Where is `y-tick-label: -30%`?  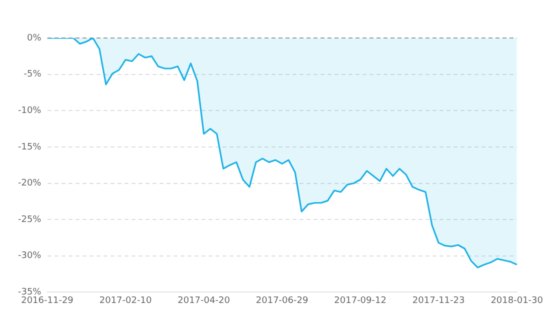
y-tick-label: -30% is located at coordinates (30, 256).